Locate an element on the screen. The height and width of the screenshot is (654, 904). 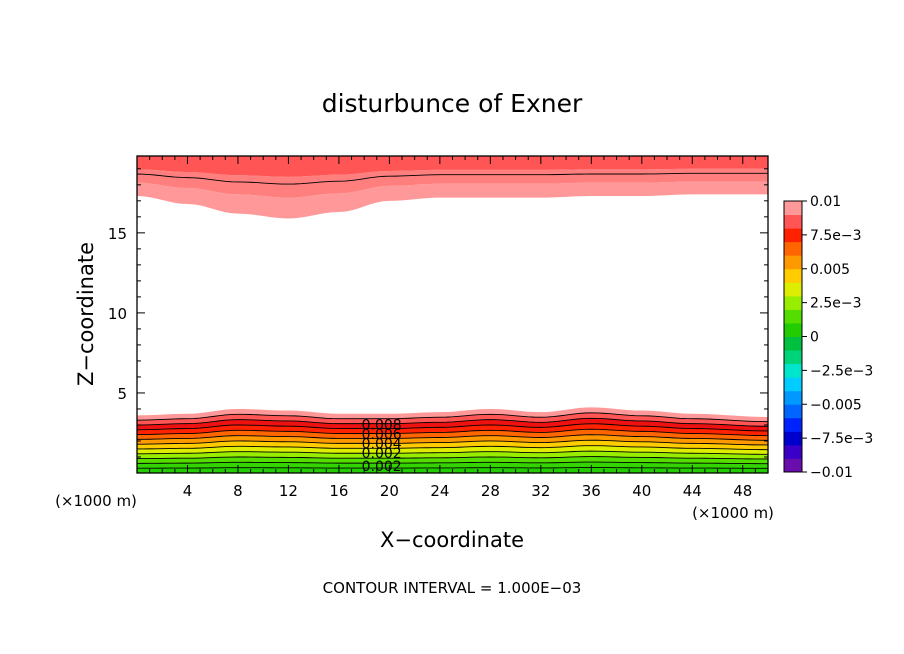
colorbar-tick-label: −0.01 is located at coordinates (831, 473).